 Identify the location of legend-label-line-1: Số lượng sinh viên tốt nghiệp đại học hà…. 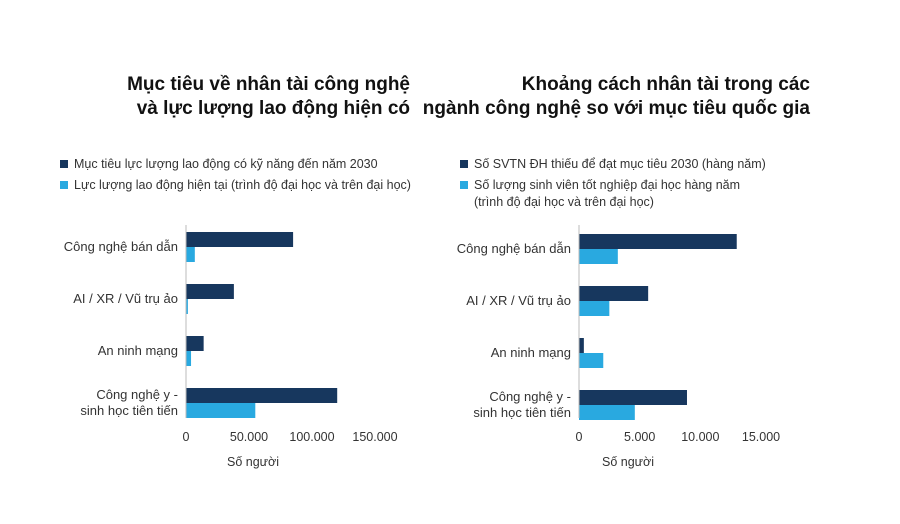
(607, 185).